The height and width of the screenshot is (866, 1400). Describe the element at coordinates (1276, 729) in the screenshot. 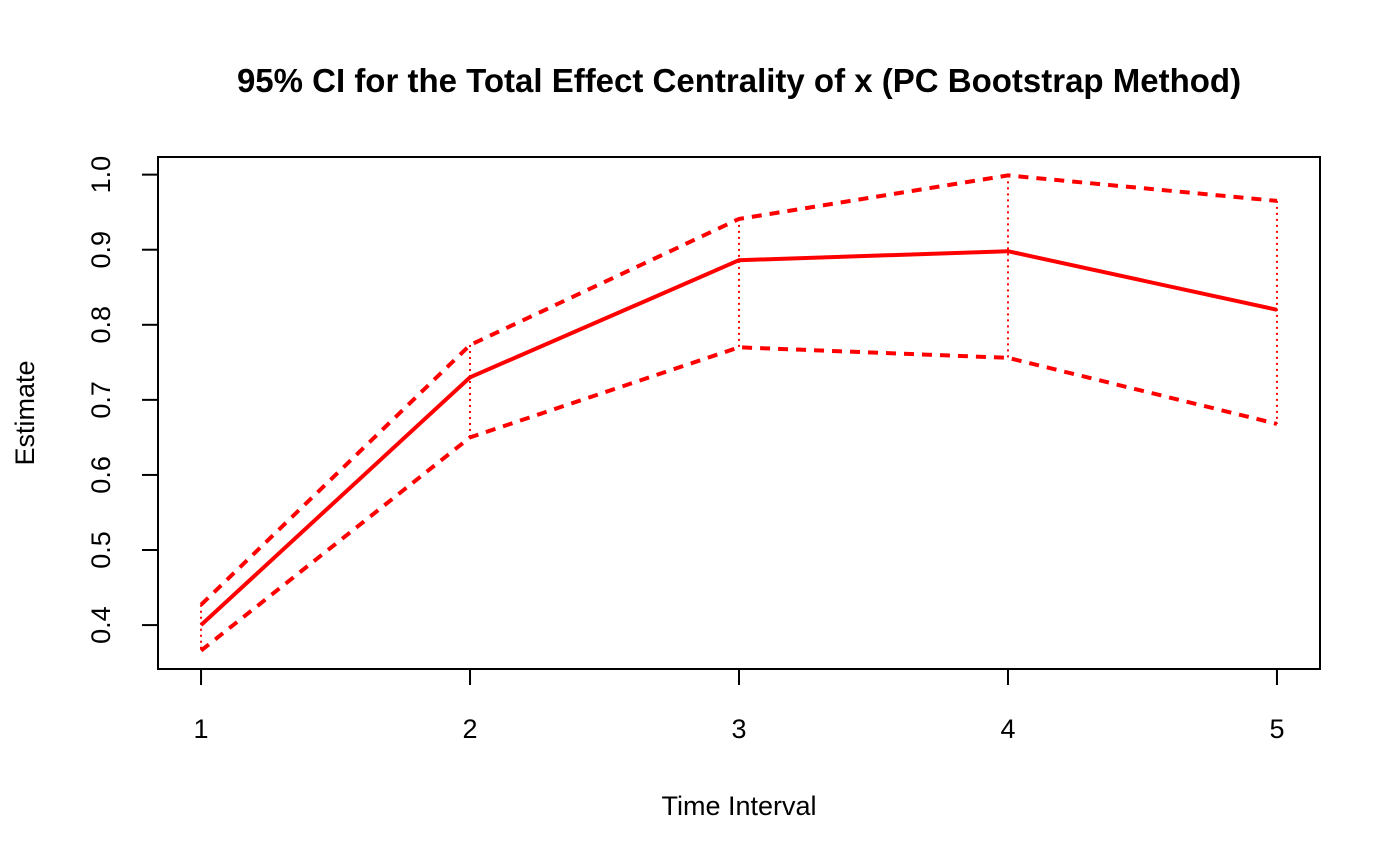

I see `x-tick-label: 5` at that location.